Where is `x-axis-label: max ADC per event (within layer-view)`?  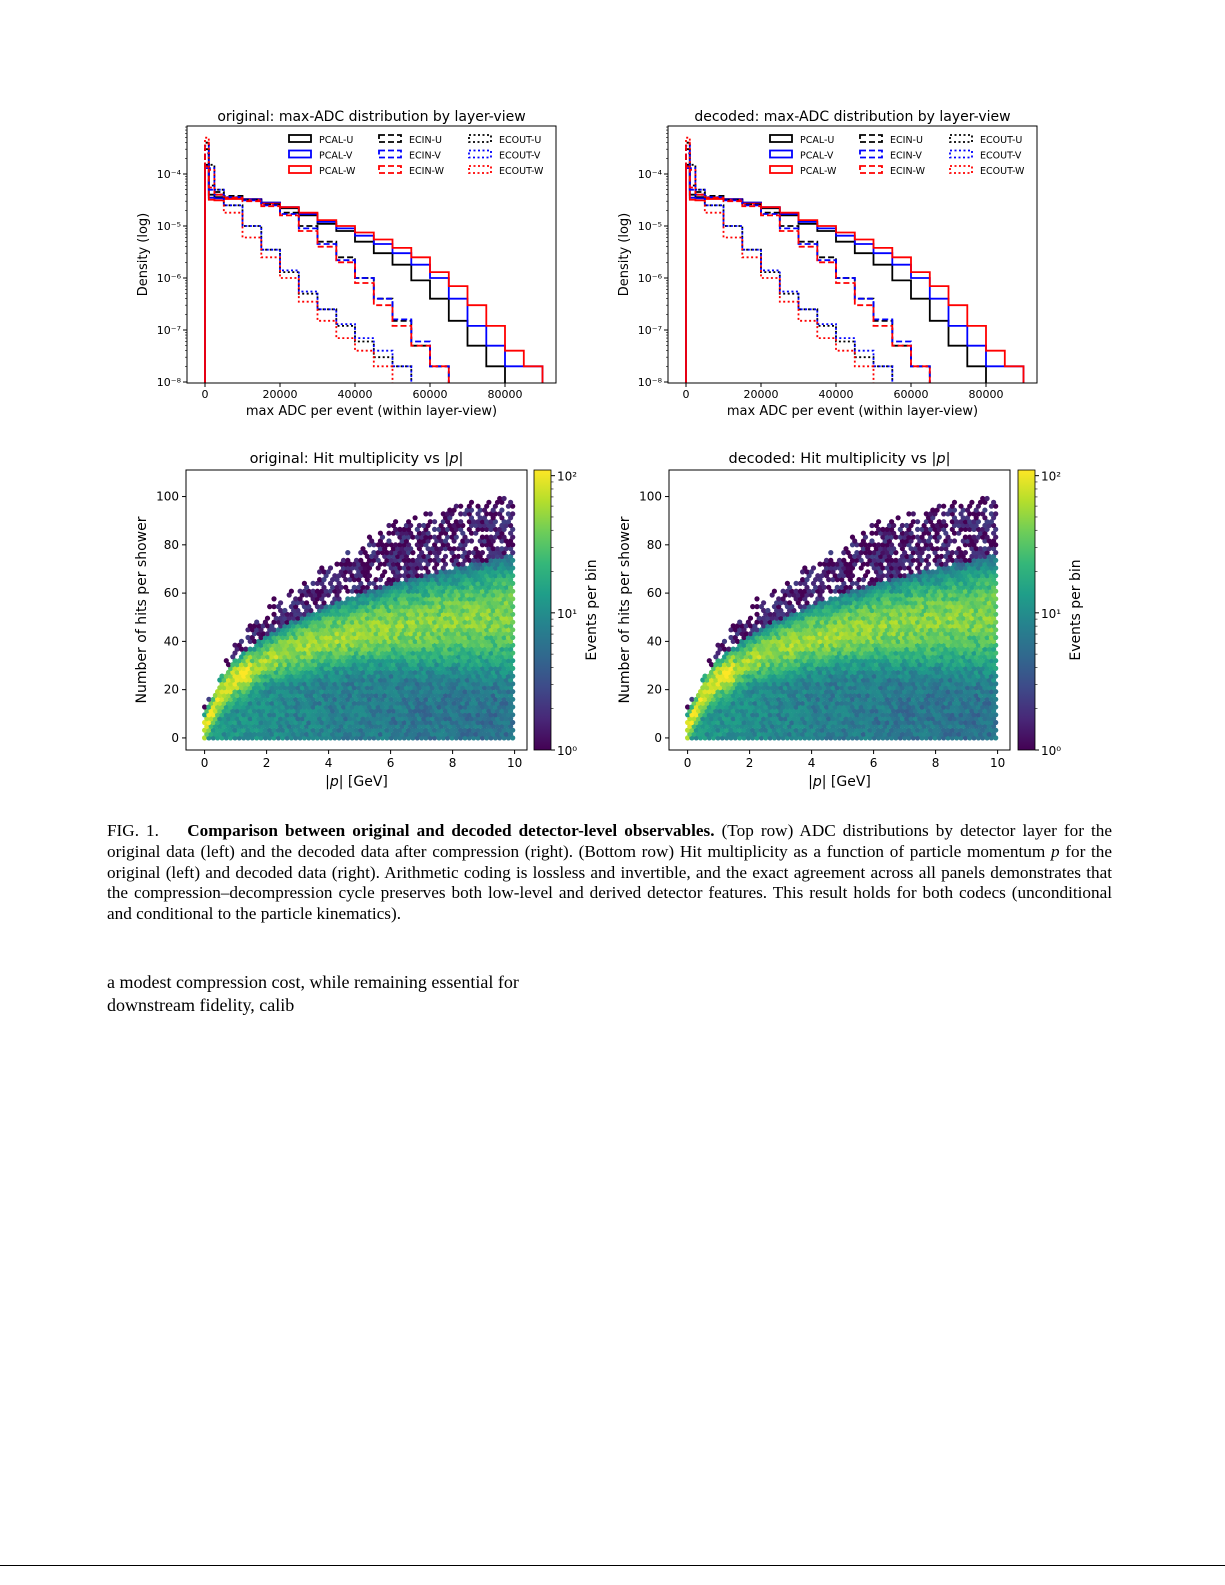 x-axis-label: max ADC per event (within layer-view) is located at coordinates (371, 411).